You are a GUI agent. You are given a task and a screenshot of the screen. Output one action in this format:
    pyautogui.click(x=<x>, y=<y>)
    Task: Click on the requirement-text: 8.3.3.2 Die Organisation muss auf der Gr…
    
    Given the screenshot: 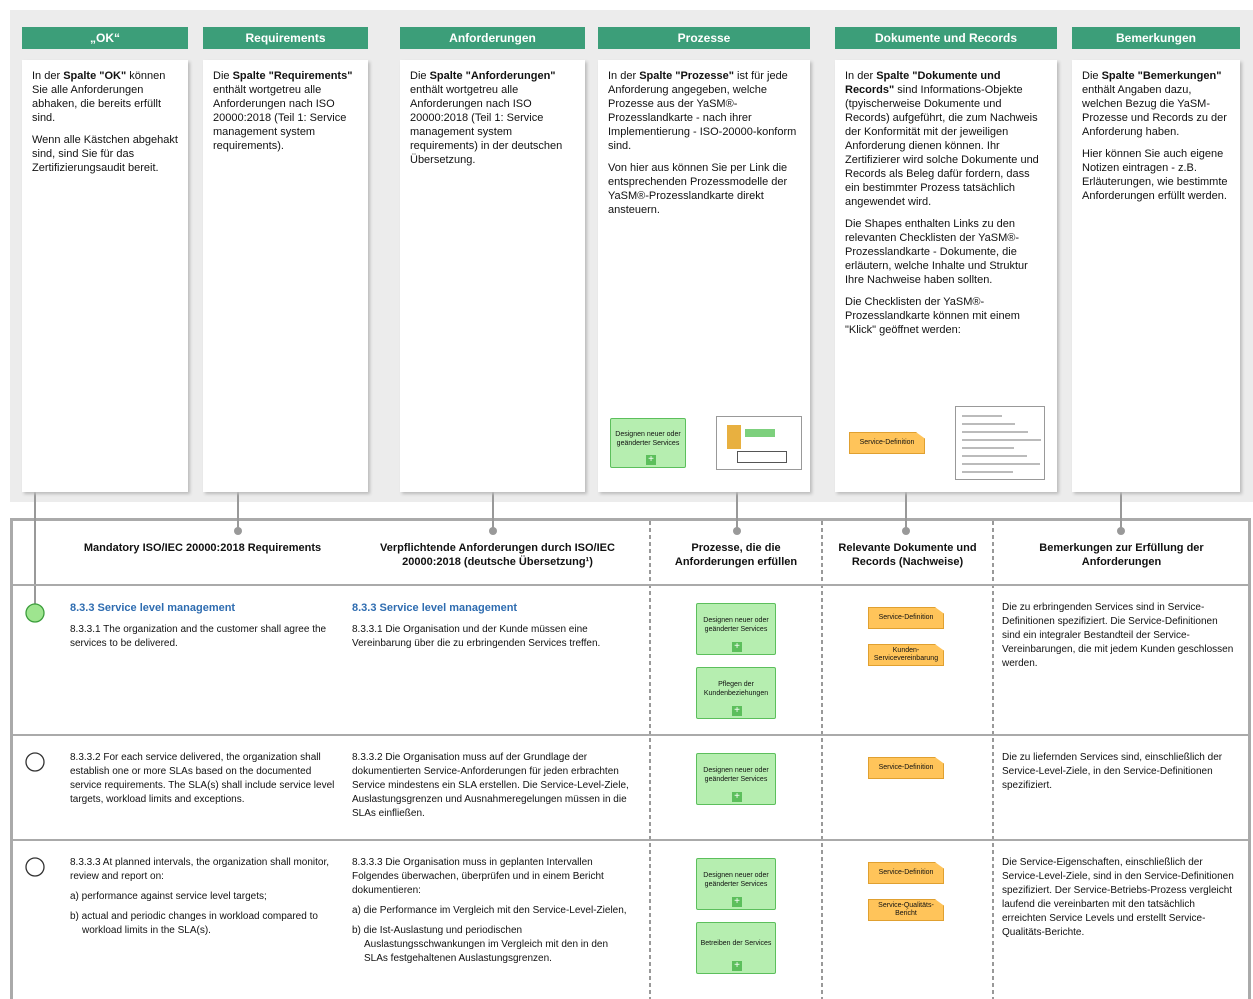 What is the action you would take?
    pyautogui.click(x=490, y=785)
    